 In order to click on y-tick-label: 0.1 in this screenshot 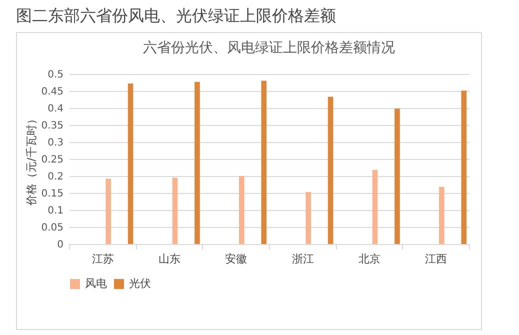, I will do `click(56, 211)`.